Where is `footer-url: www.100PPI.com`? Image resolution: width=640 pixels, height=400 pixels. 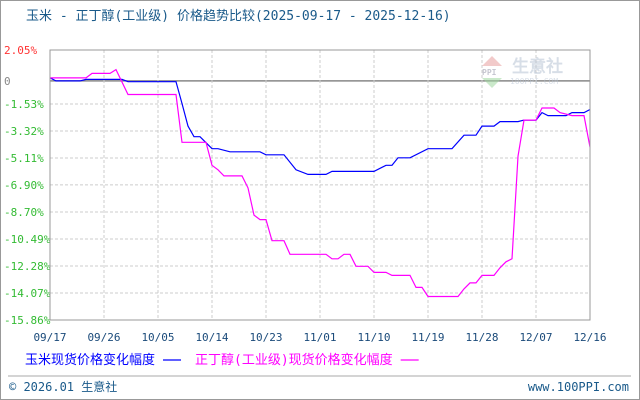
footer-url: www.100PPI.com is located at coordinates (578, 387).